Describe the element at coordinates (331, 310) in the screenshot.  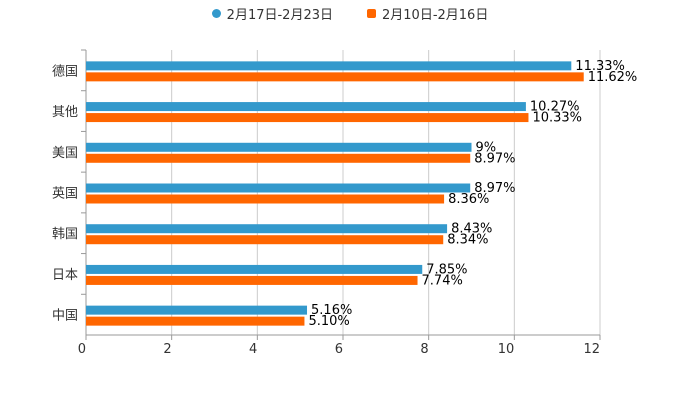
I see `data-label-series-1-6: 5.16%` at that location.